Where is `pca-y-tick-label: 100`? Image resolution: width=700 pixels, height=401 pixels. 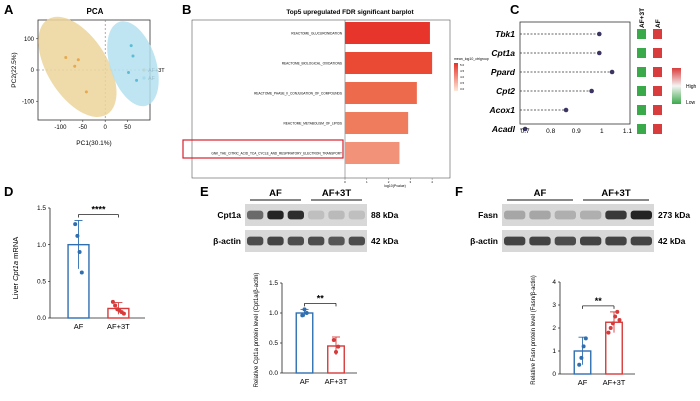
pca-y-tick-label: 100 is located at coordinates (29, 40).